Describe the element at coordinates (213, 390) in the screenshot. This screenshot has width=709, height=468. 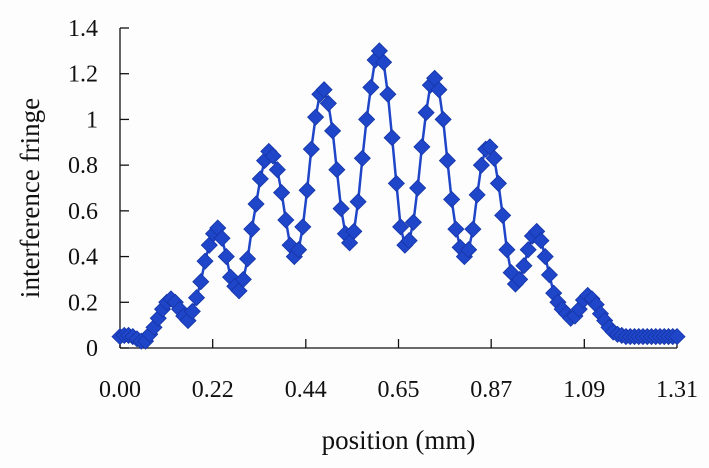
I see `x-tick-label: 0.22` at that location.